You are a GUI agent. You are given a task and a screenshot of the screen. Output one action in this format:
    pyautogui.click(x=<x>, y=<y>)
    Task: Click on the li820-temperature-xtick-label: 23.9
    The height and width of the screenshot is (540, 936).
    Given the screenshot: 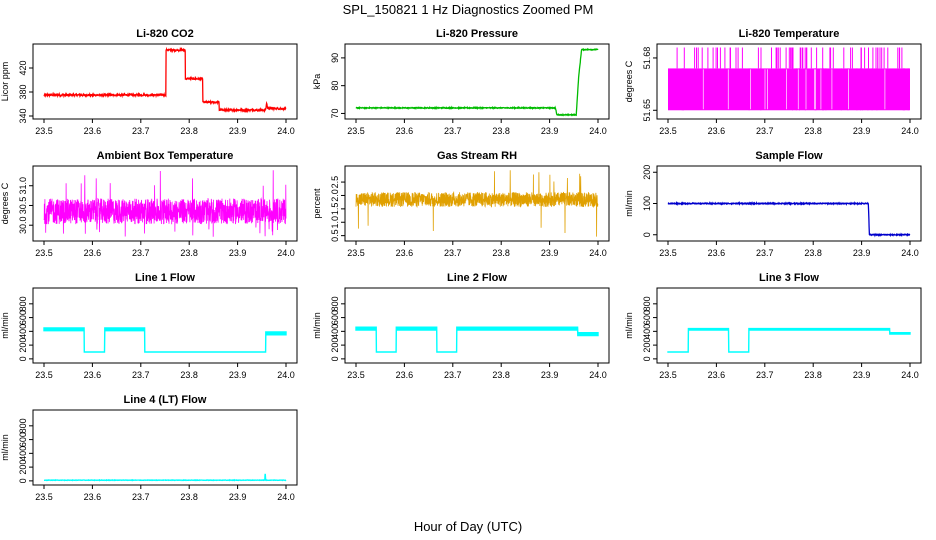 What is the action you would take?
    pyautogui.click(x=862, y=131)
    